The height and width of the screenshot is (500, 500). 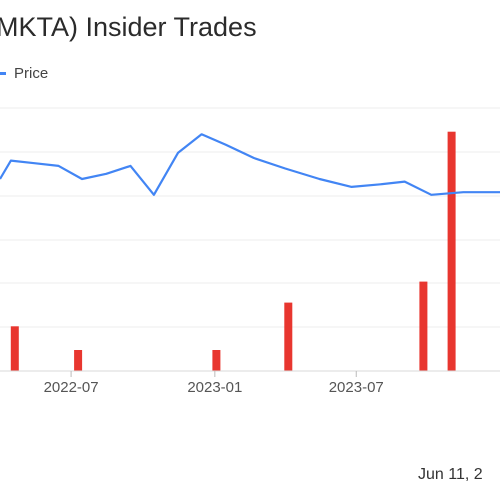 What do you see at coordinates (214, 387) in the screenshot?
I see `x-tick-label-1: 2023-01` at bounding box center [214, 387].